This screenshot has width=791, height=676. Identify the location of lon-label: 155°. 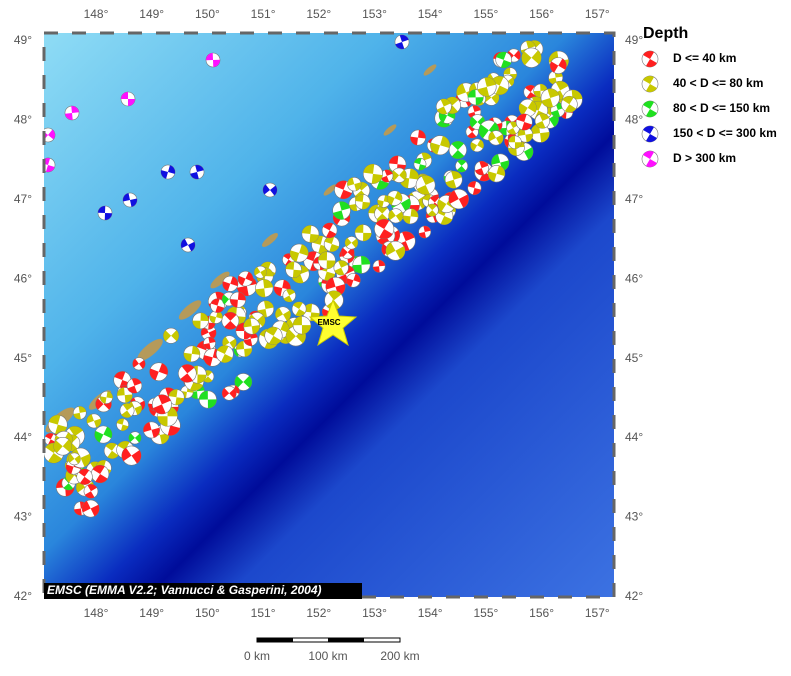
(485, 613).